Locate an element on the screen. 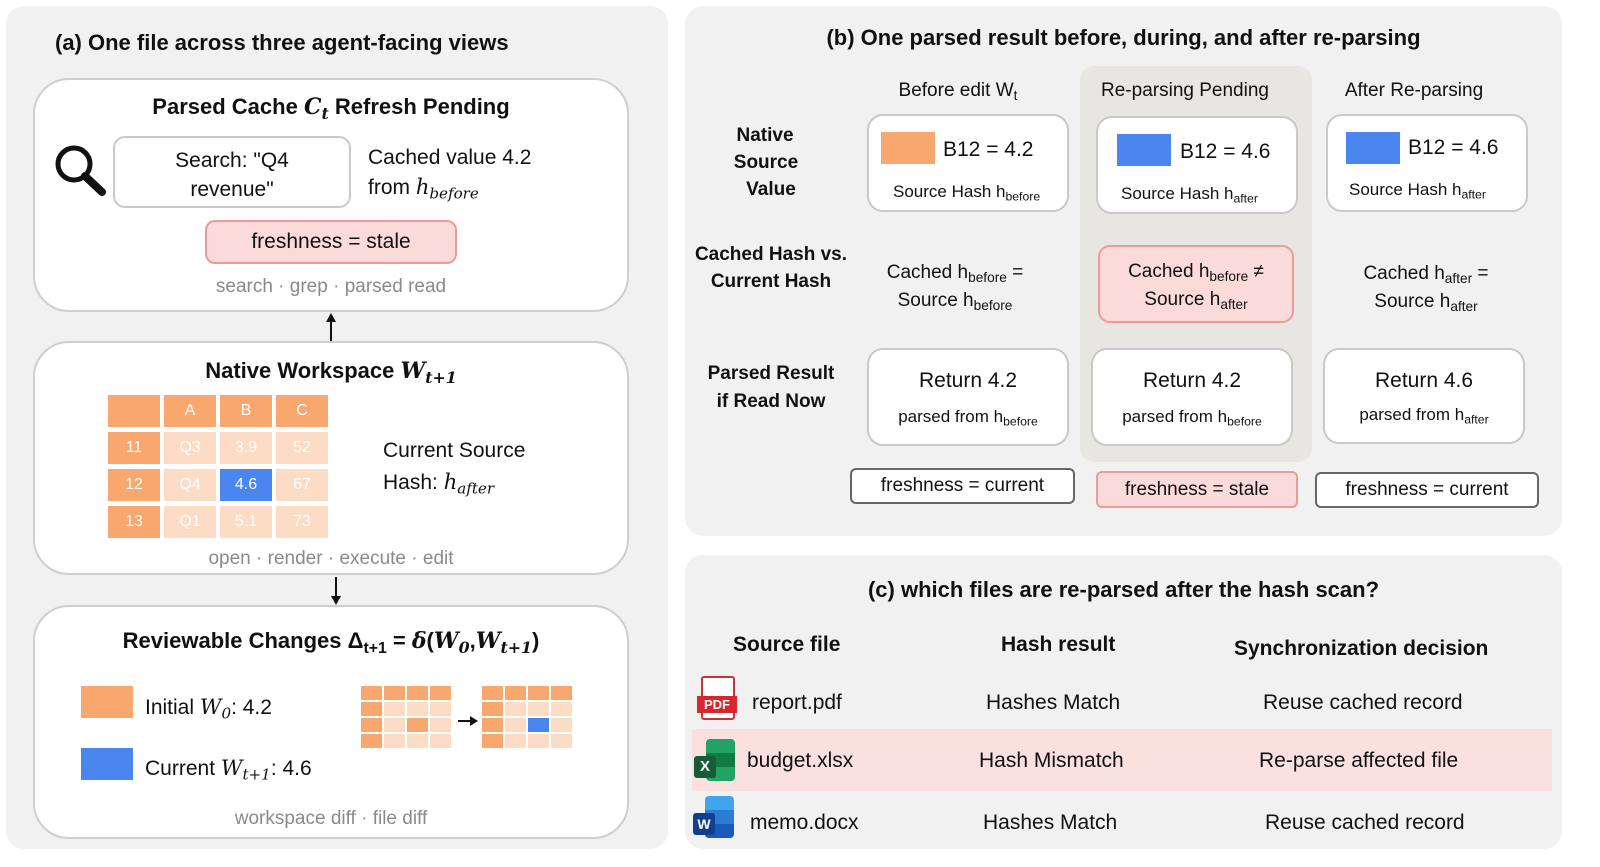 The height and width of the screenshot is (867, 1600). hash-compare-pending: Cached hbefore ≠ Source hafter is located at coordinates (1196, 284).